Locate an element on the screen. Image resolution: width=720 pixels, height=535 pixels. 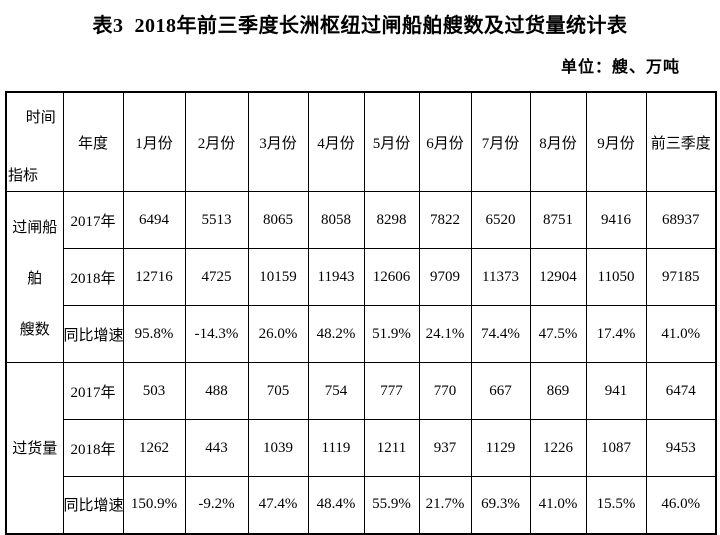
data-cell: 8058 is located at coordinates (336, 220).